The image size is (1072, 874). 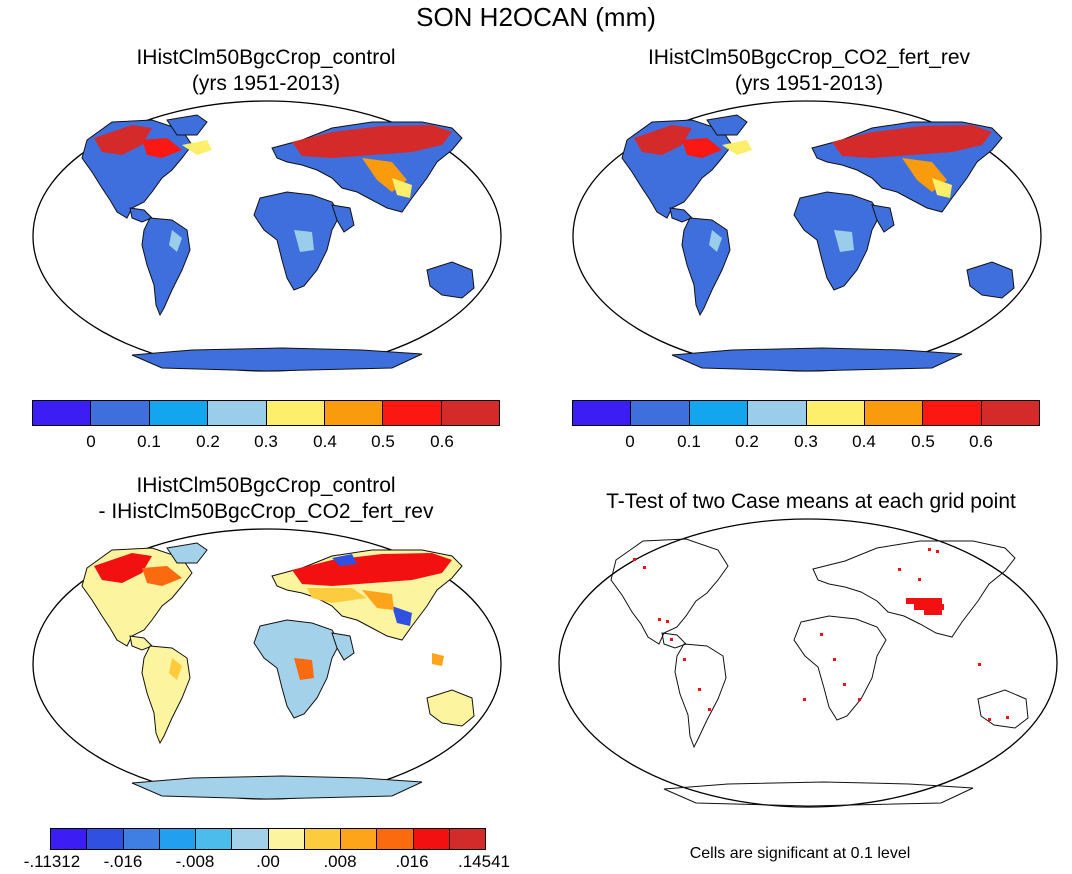 I want to click on map-panel-co2, so click(x=807, y=236).